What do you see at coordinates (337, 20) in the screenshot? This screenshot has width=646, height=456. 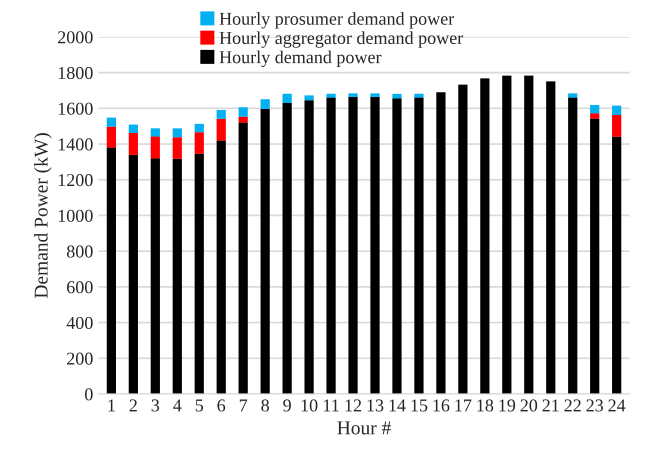 I see `legend-label: Hourly prosumer demand power` at bounding box center [337, 20].